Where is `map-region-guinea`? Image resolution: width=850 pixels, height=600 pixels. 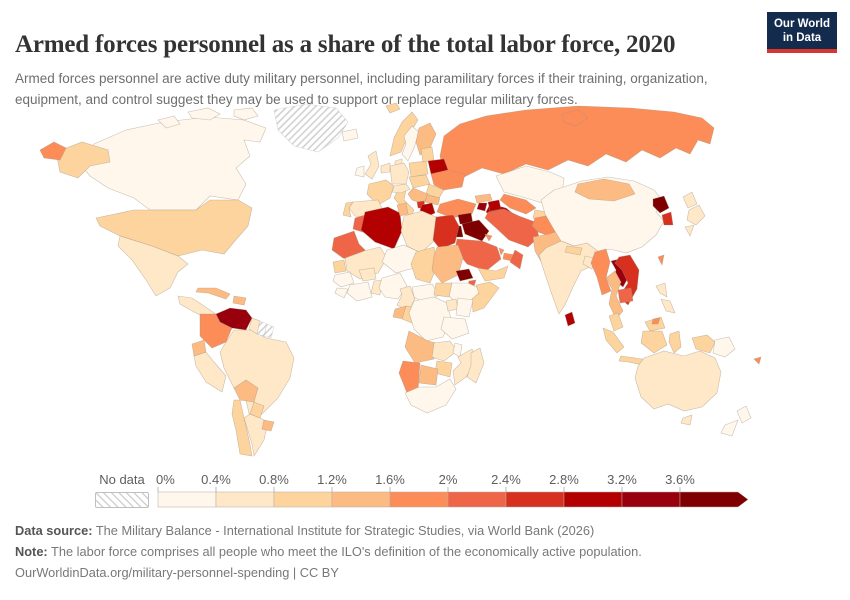 map-region-guinea is located at coordinates (343, 279).